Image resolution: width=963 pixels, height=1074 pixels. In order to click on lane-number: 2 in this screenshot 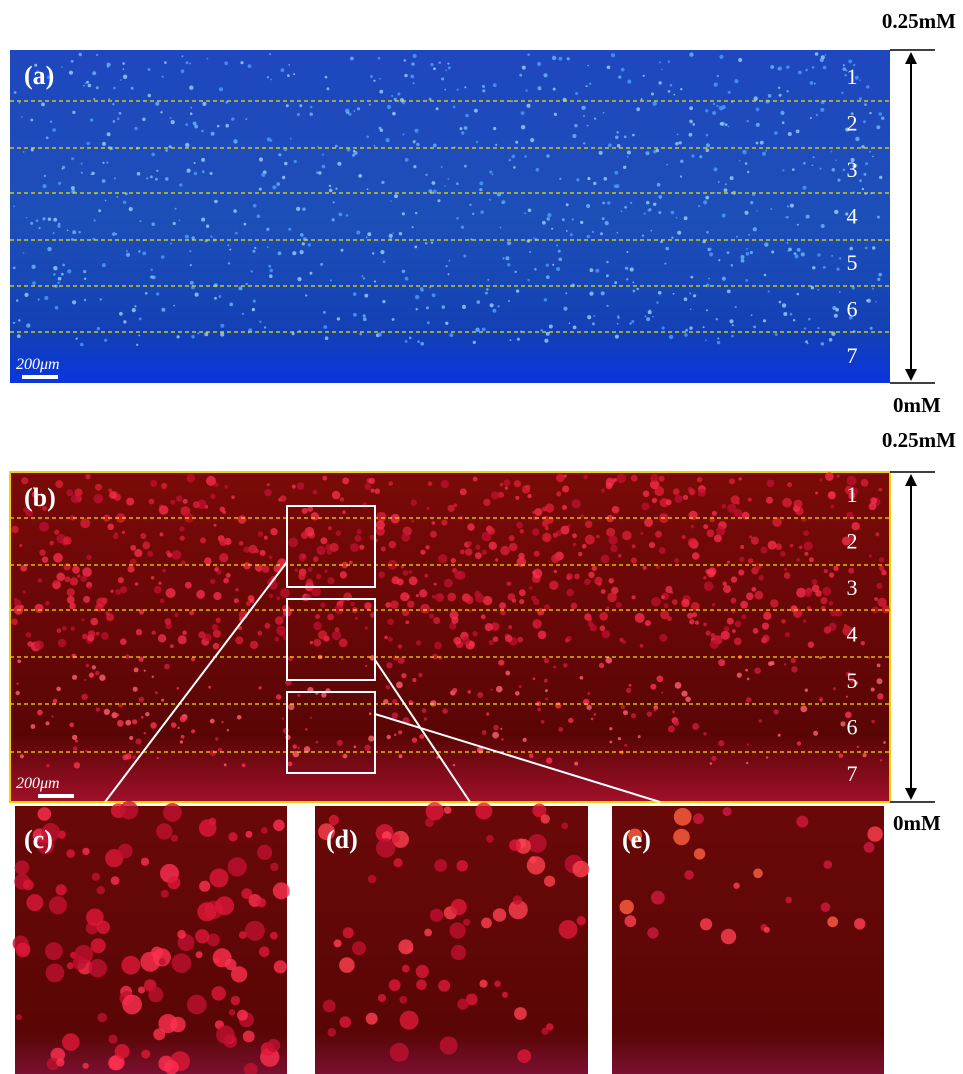, I will do `click(852, 541)`.